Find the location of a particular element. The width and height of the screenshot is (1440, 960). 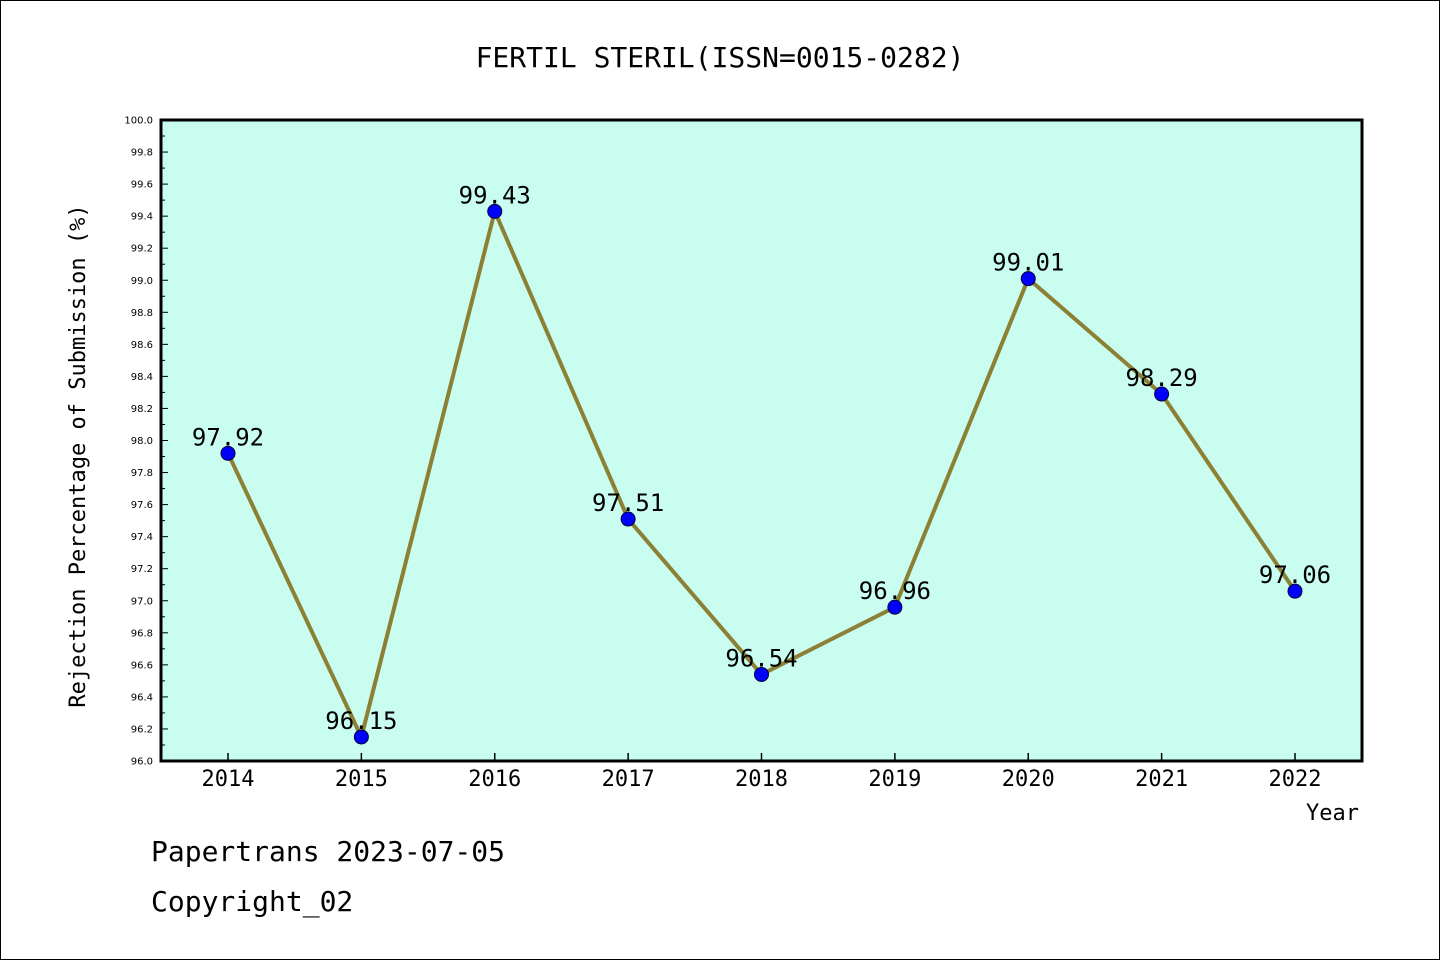

y-tick-label: 99.6 is located at coordinates (142, 185).